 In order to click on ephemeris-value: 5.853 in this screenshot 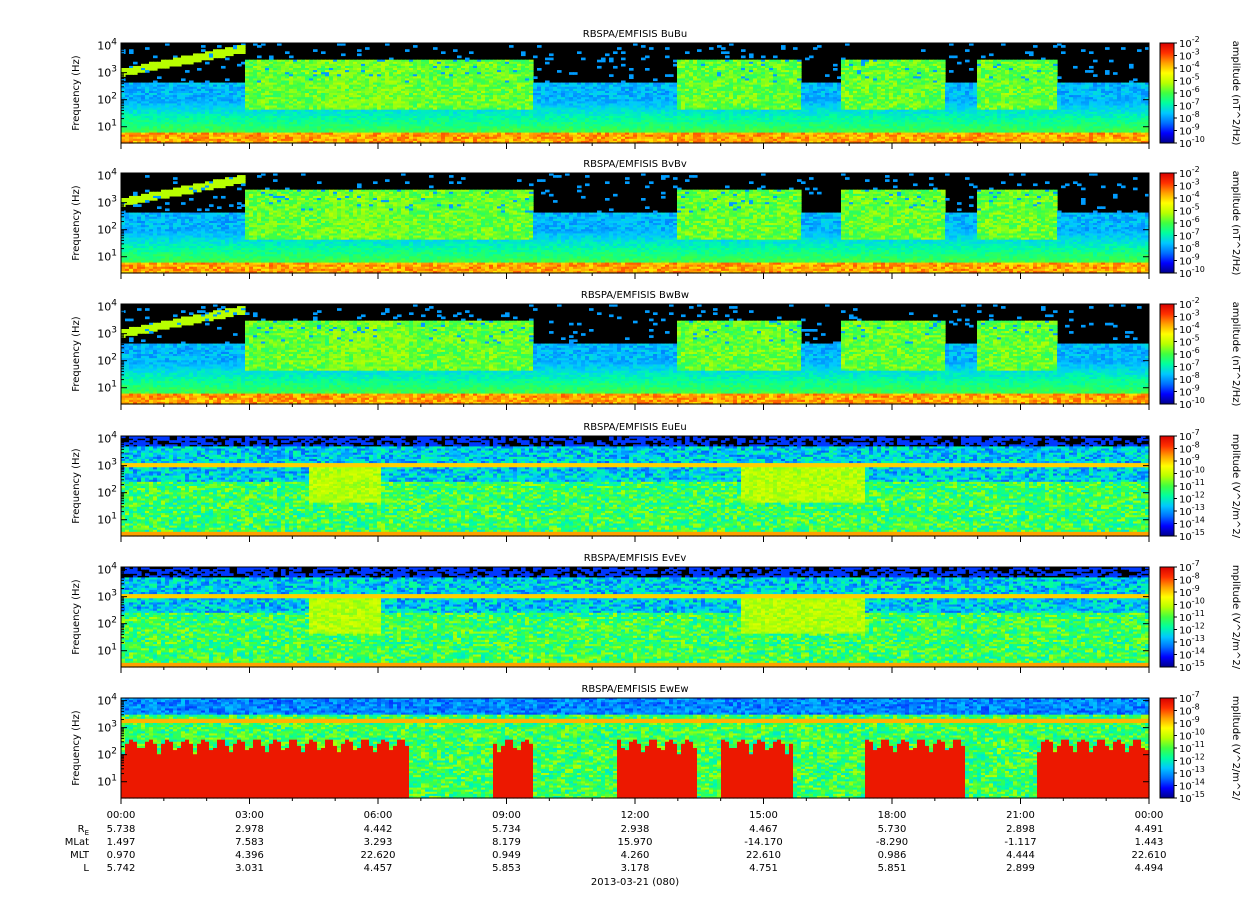, I will do `click(506, 868)`.